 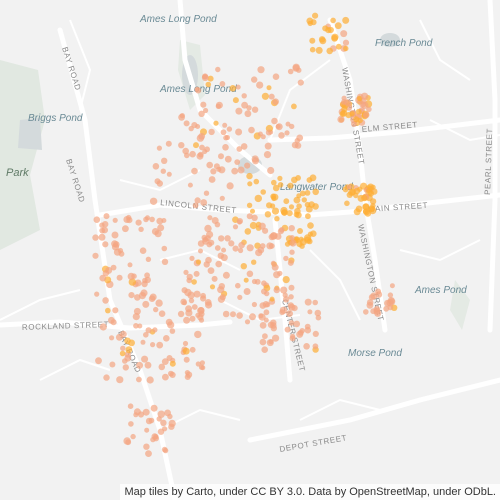 What do you see at coordinates (71, 69) in the screenshot?
I see `label-bay-road-north: BAY ROAD` at bounding box center [71, 69].